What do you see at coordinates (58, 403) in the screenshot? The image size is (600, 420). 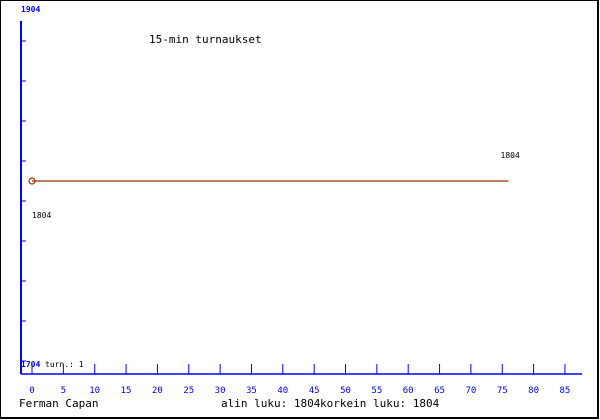 I see `author-name: Ferman Capan` at bounding box center [58, 403].